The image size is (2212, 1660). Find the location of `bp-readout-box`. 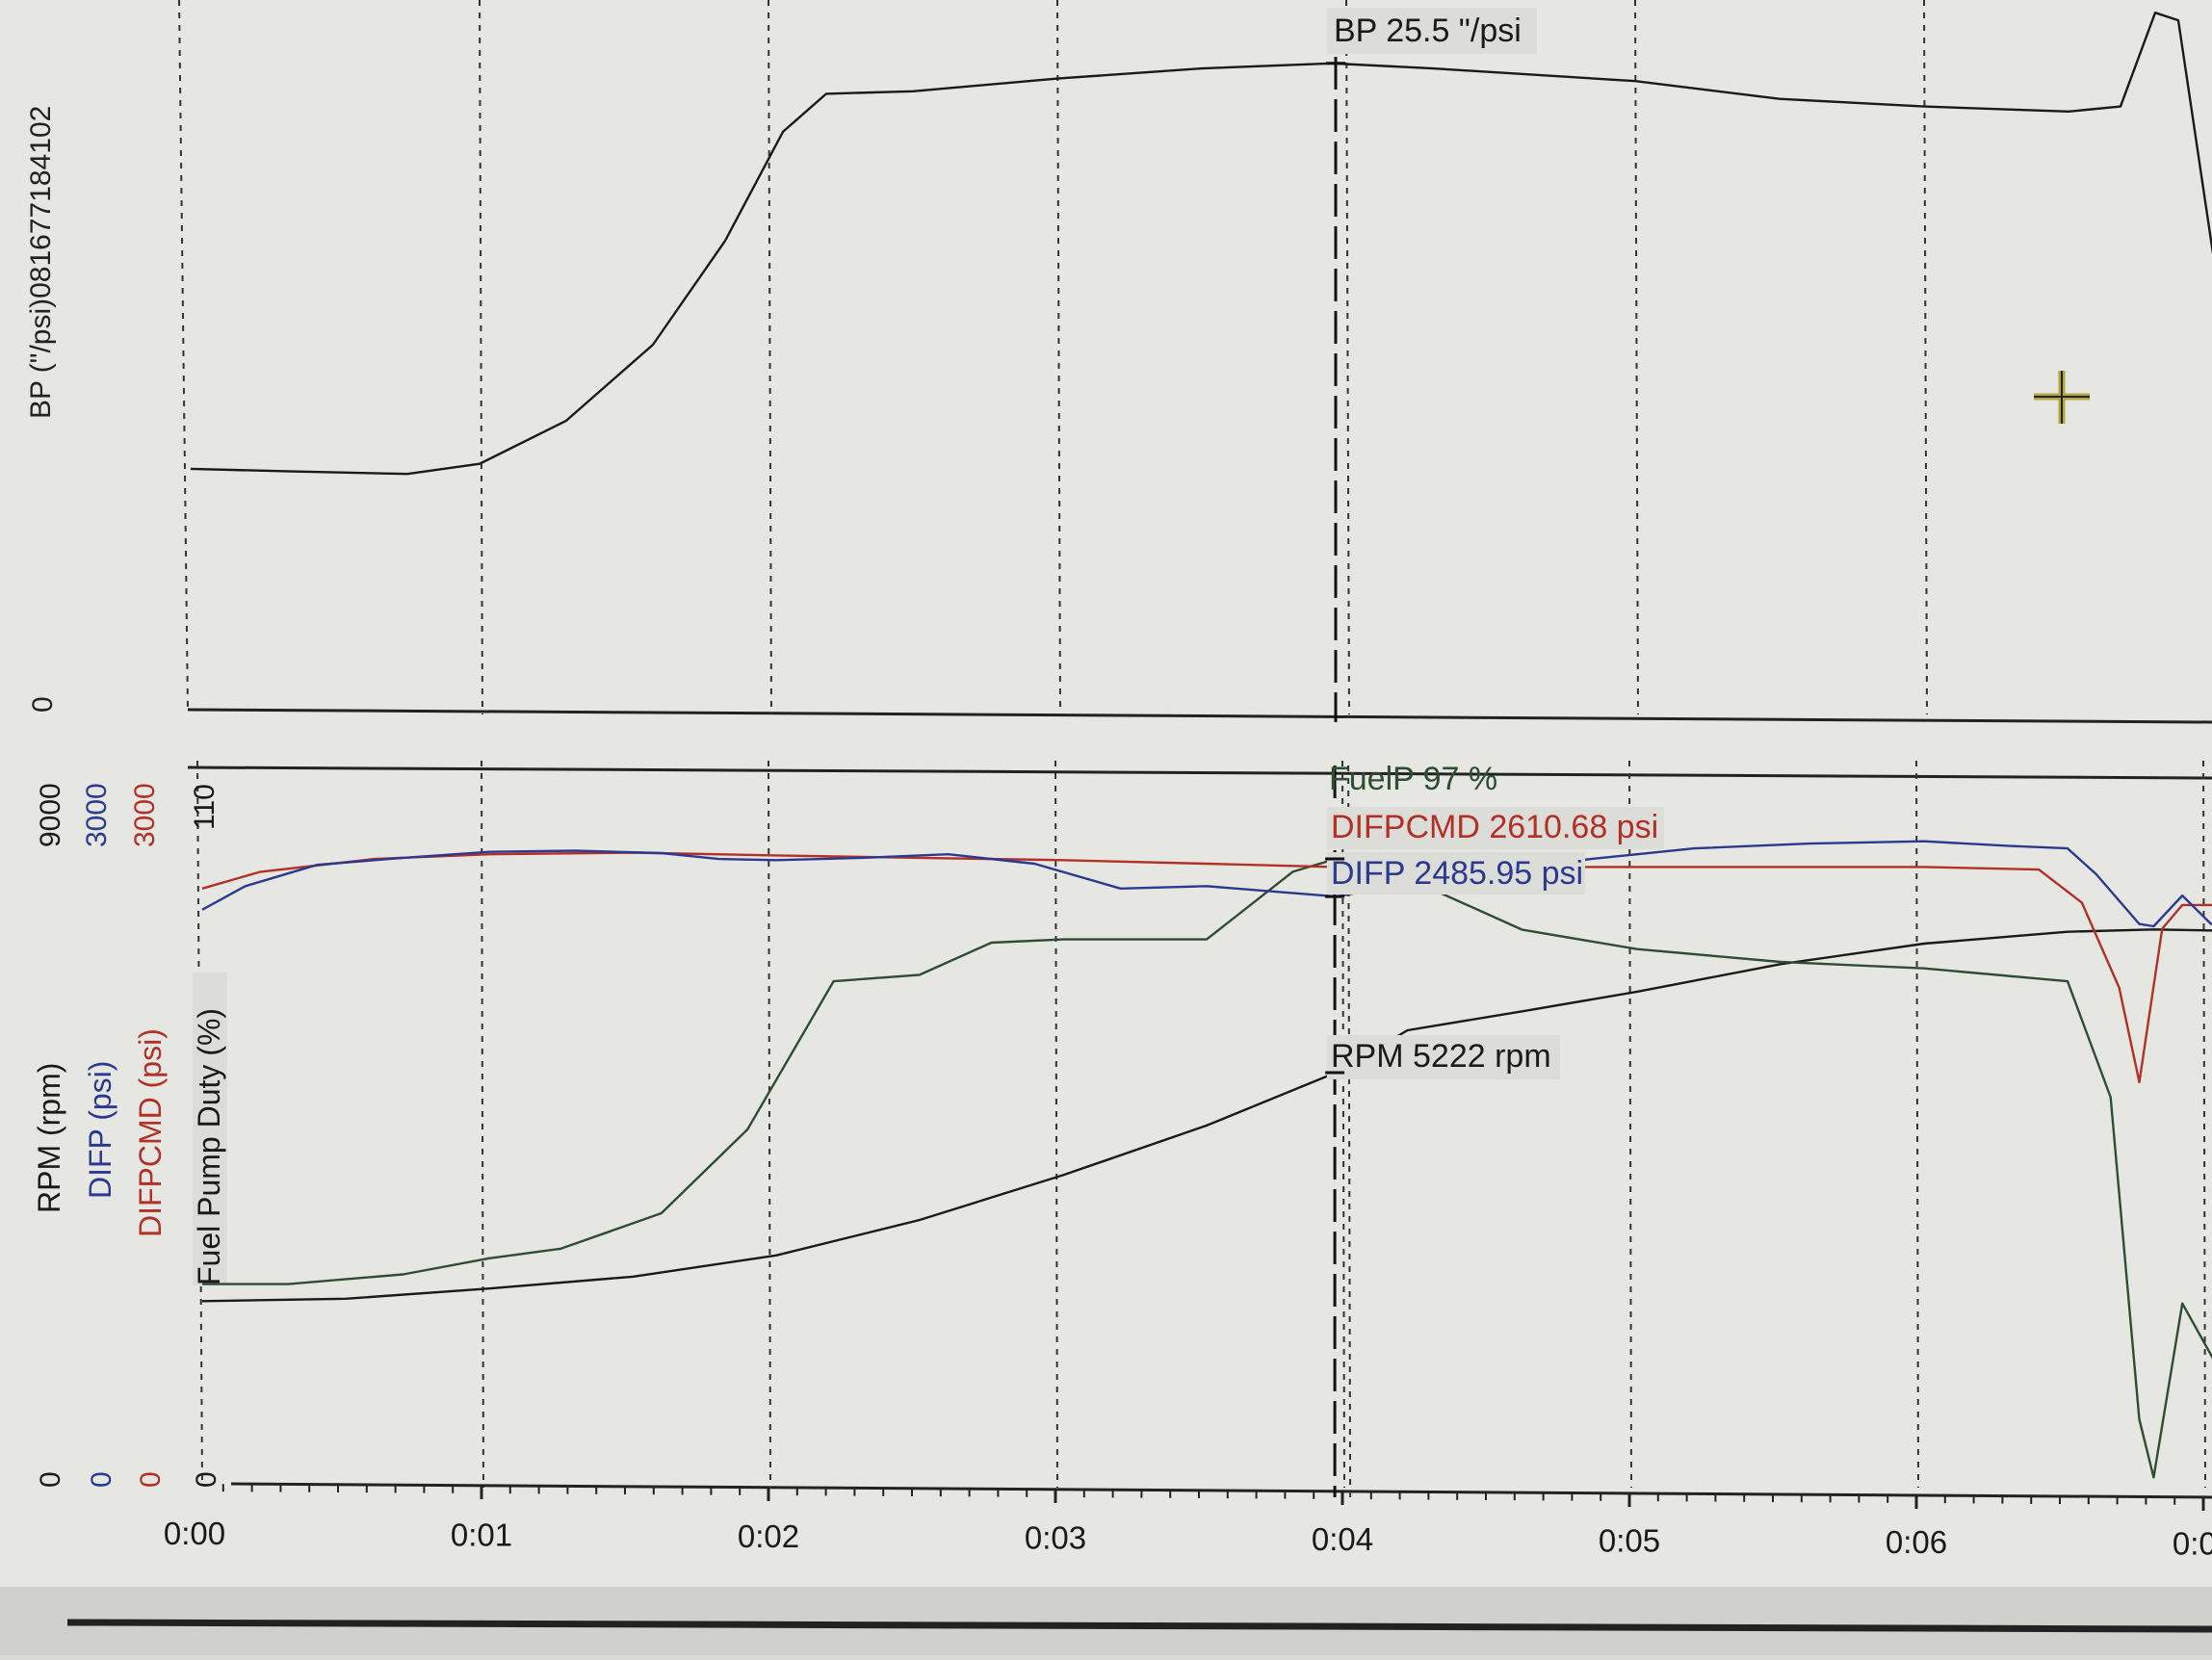

bp-readout-box is located at coordinates (1432, 31).